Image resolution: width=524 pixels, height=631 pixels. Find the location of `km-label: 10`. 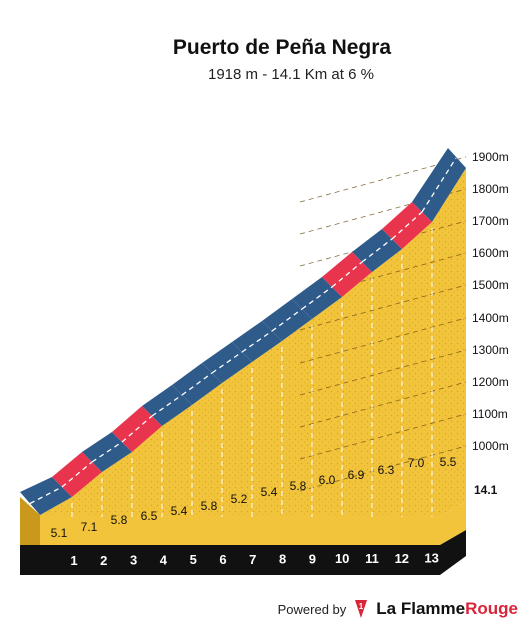

km-label: 10 is located at coordinates (342, 558).